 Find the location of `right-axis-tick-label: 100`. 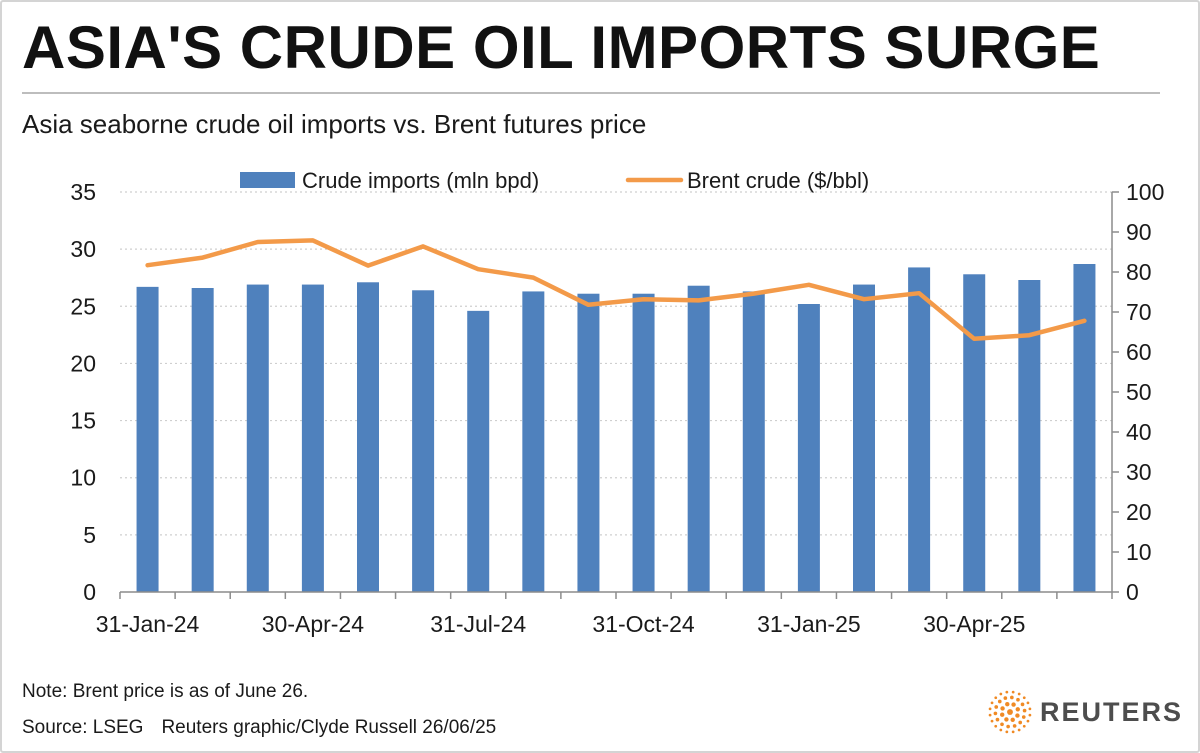

right-axis-tick-label: 100 is located at coordinates (1145, 192).